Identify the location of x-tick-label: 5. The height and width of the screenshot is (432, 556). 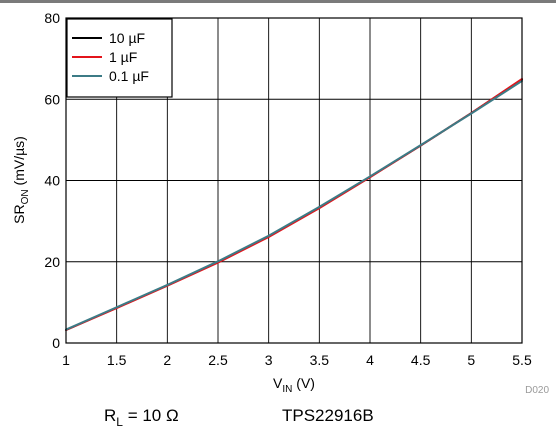
(471, 360).